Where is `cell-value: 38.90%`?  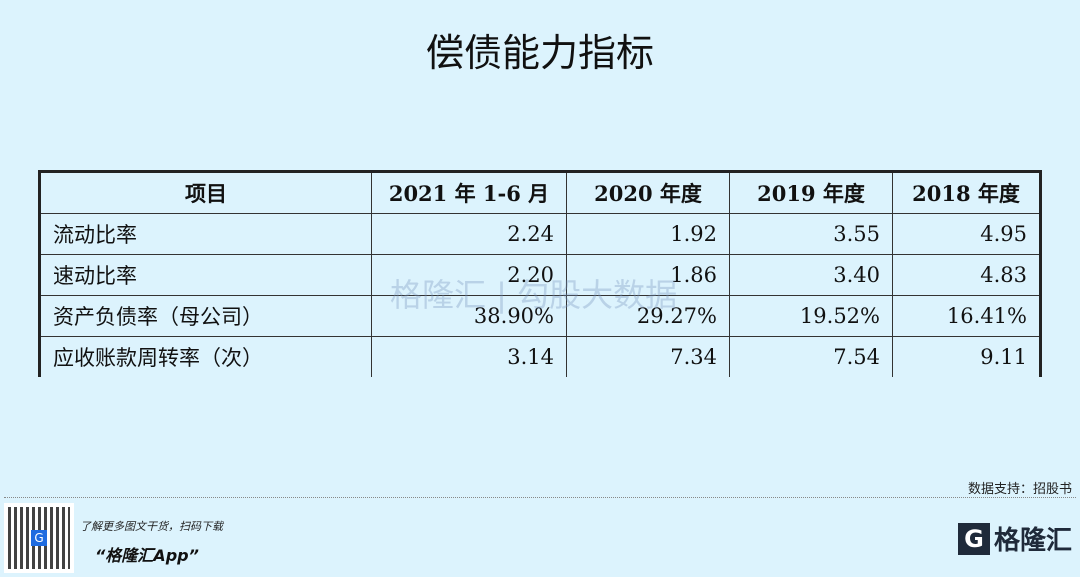 cell-value: 38.90% is located at coordinates (469, 316).